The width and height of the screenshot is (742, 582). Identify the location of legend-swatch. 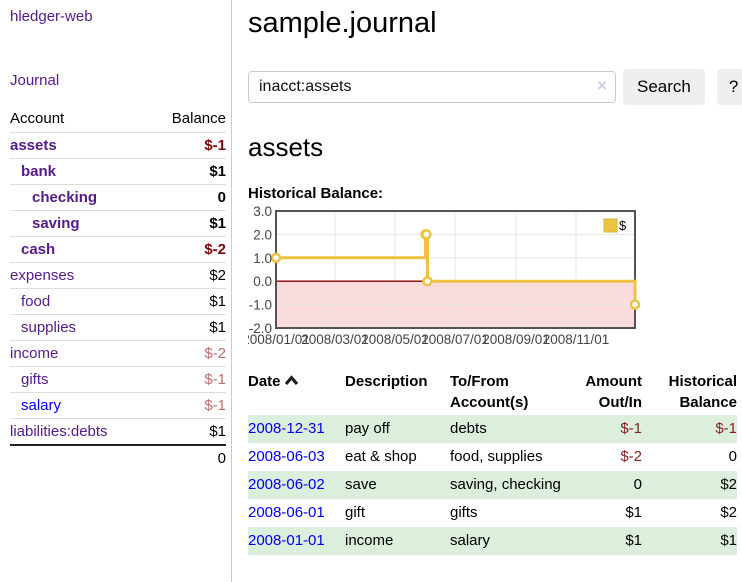
(610, 225).